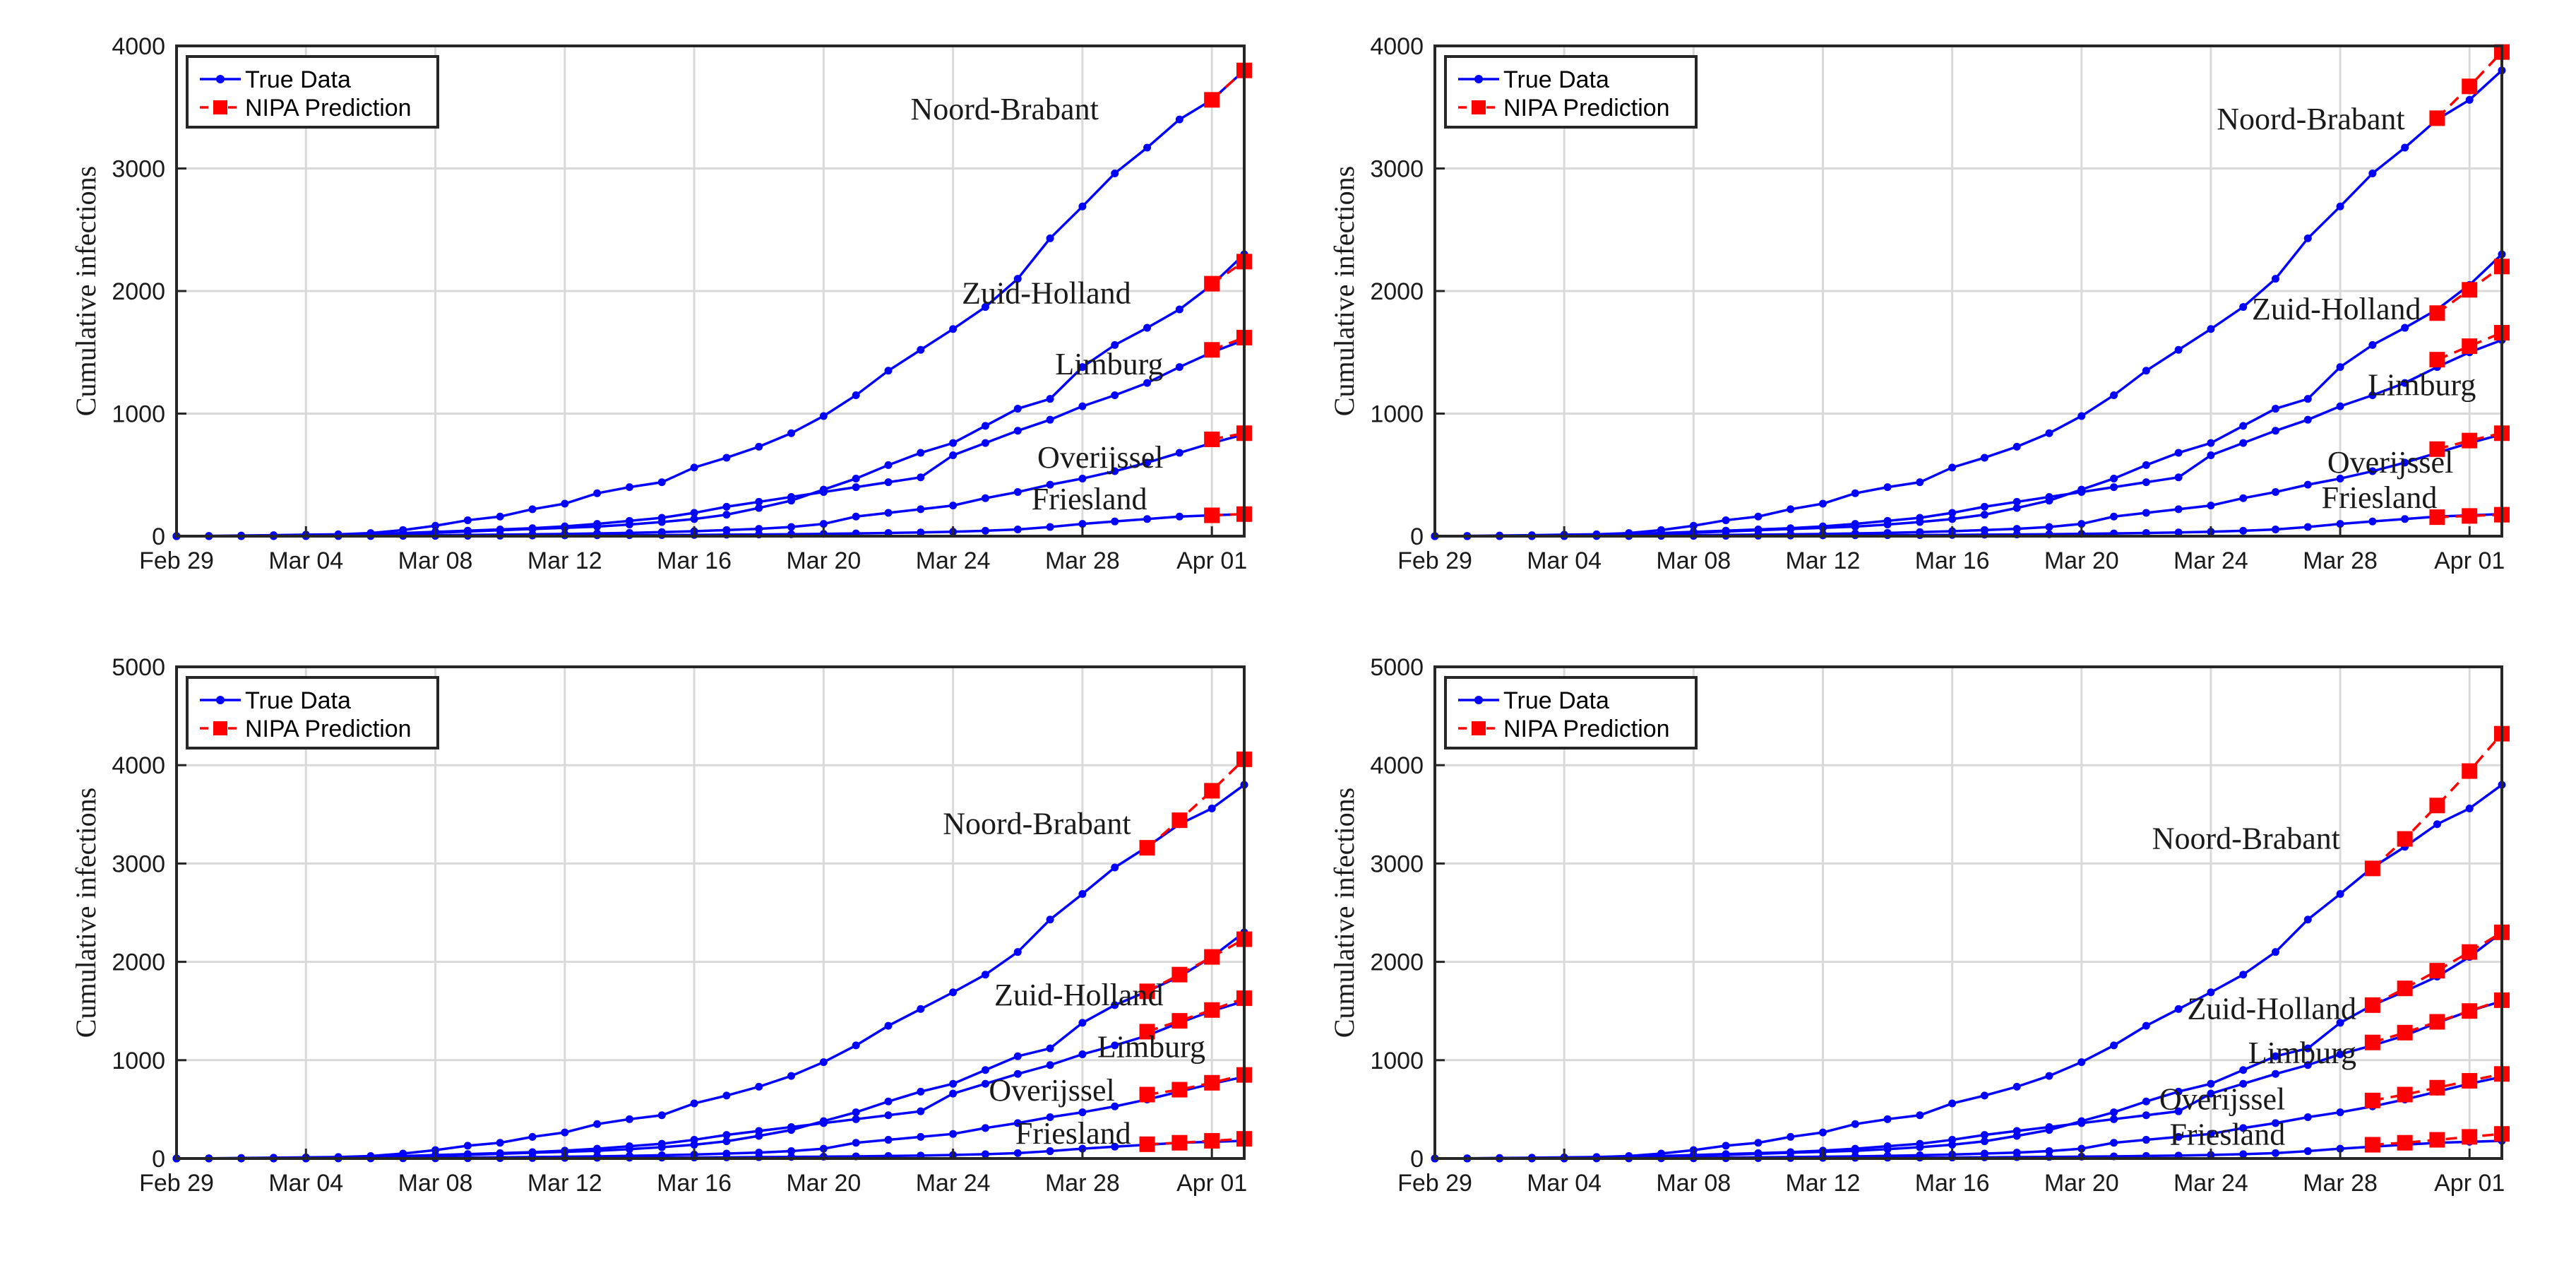  What do you see at coordinates (1479, 107) in the screenshot?
I see `legend-pred-marker` at bounding box center [1479, 107].